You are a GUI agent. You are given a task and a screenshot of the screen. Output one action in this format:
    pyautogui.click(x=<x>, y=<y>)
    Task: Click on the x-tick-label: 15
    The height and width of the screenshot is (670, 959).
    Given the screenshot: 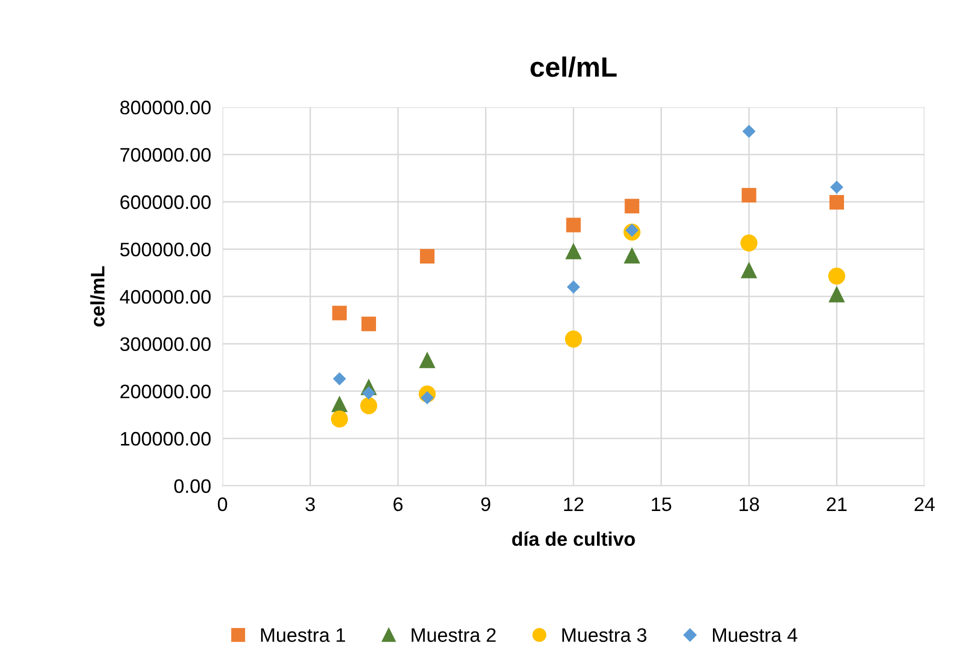 What is the action you would take?
    pyautogui.click(x=662, y=505)
    